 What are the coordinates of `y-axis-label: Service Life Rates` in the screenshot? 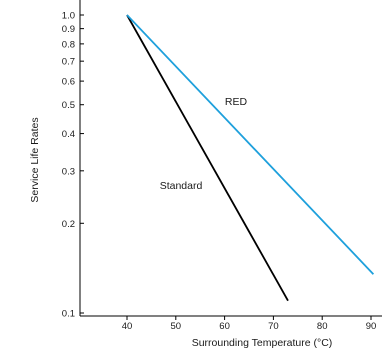 It's located at (35, 159).